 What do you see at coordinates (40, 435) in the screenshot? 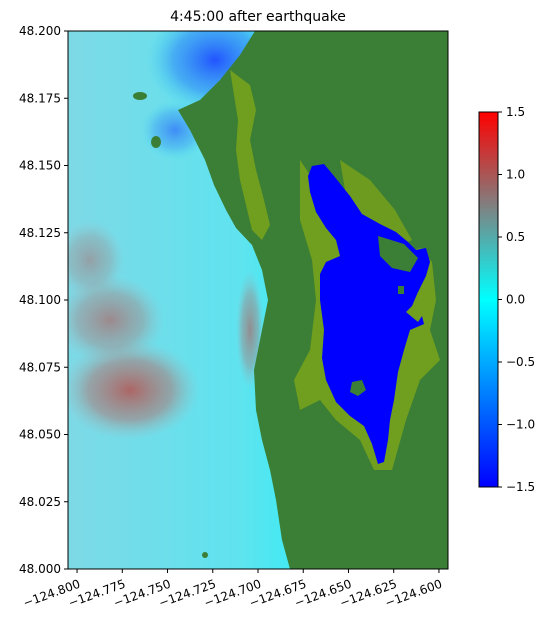
I see `y-tick-label: 48.050` at bounding box center [40, 435].